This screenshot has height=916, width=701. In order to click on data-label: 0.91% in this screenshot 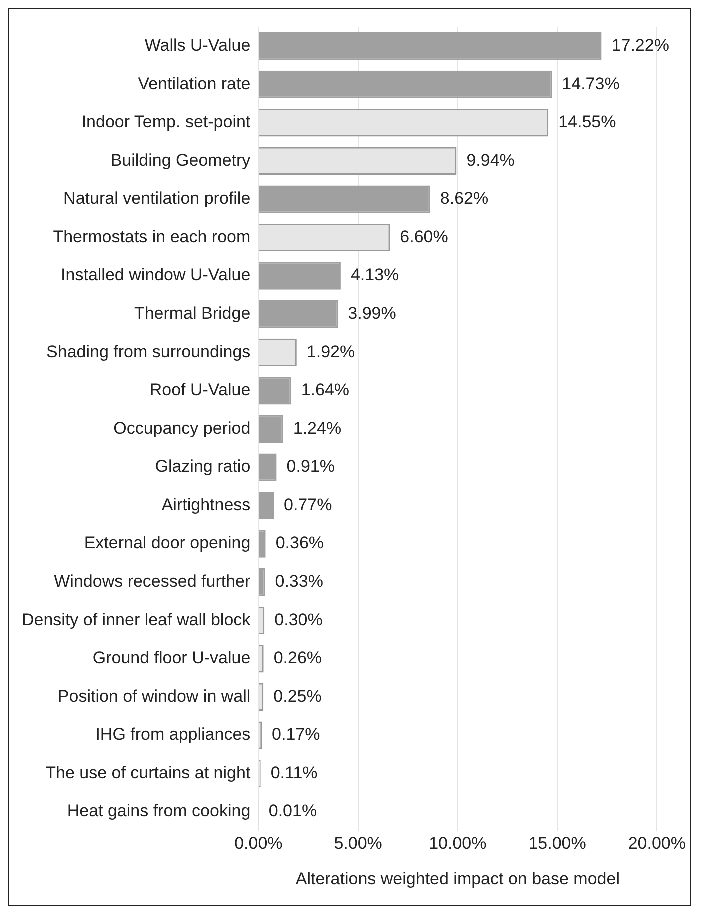, I will do `click(310, 466)`.